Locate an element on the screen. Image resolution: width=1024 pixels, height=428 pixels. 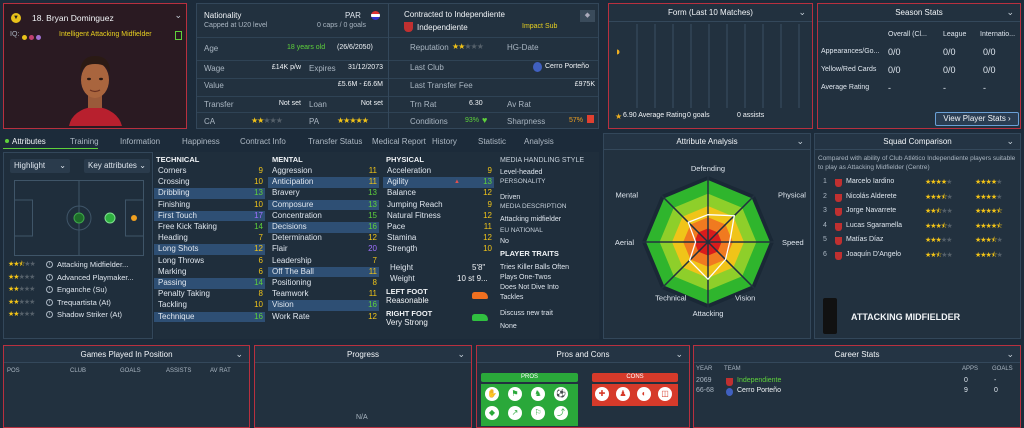
attribute-row-passing: Passing 14 is located at coordinates (209, 283).